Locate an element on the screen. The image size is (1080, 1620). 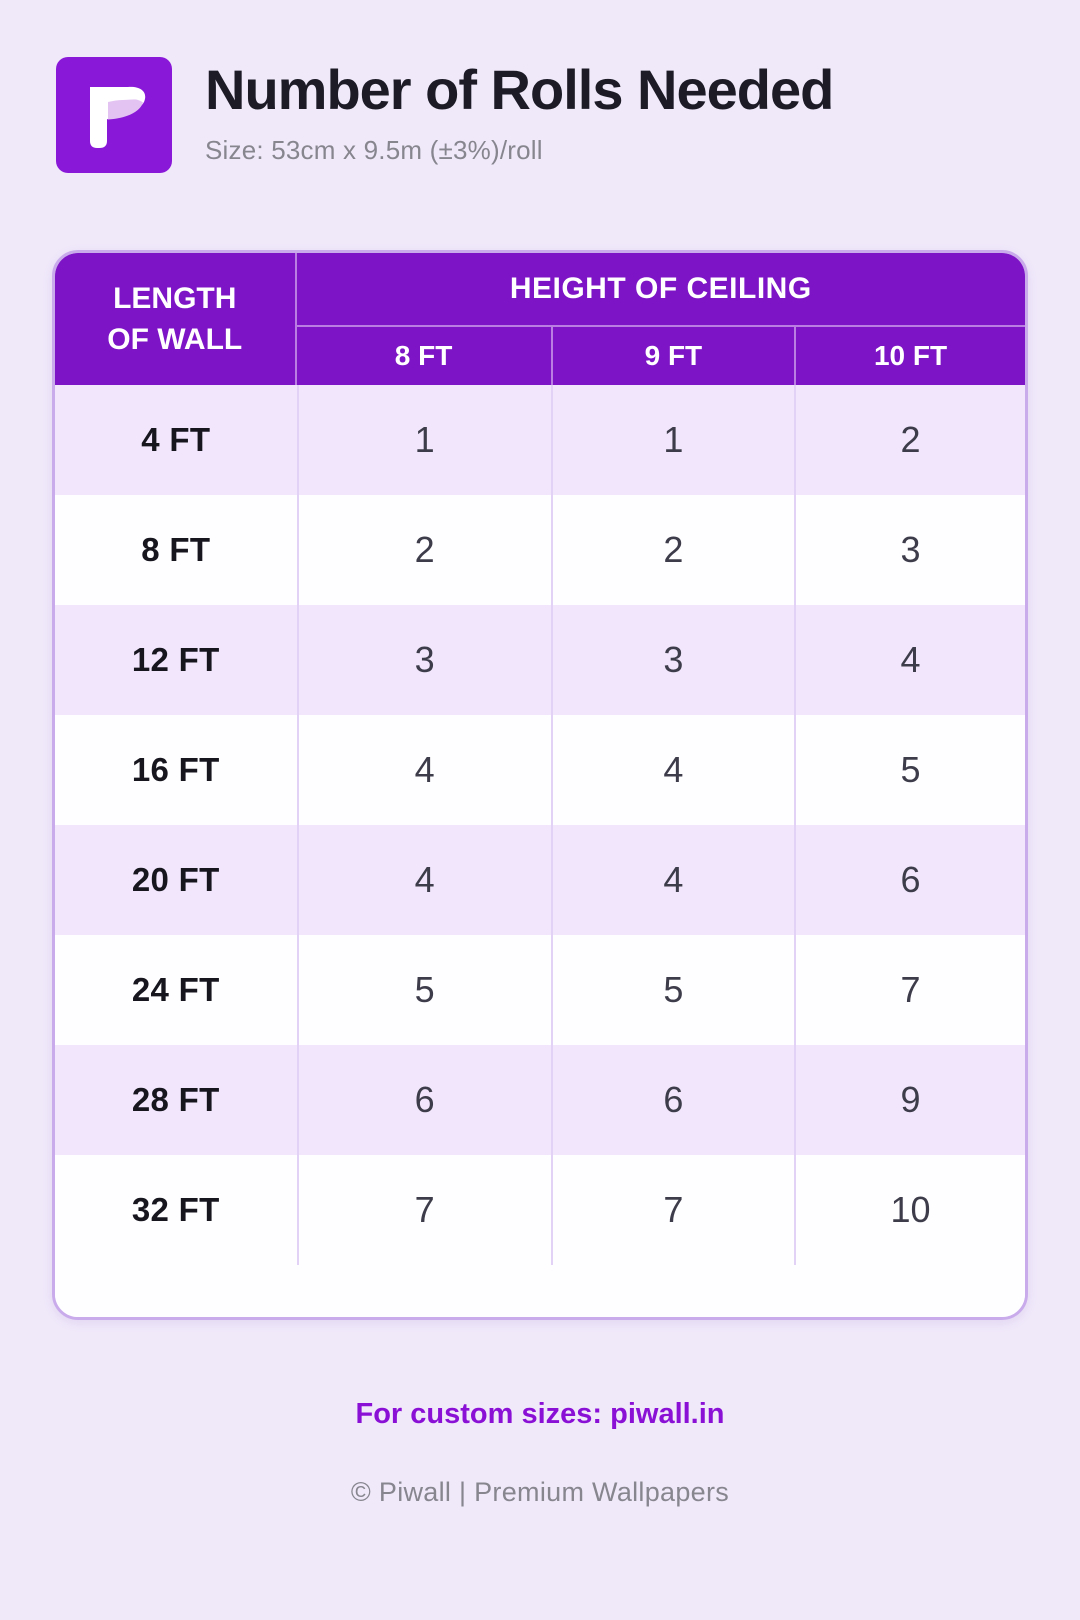
table-row: 32 FT 7 7 10 is located at coordinates (540, 1210).